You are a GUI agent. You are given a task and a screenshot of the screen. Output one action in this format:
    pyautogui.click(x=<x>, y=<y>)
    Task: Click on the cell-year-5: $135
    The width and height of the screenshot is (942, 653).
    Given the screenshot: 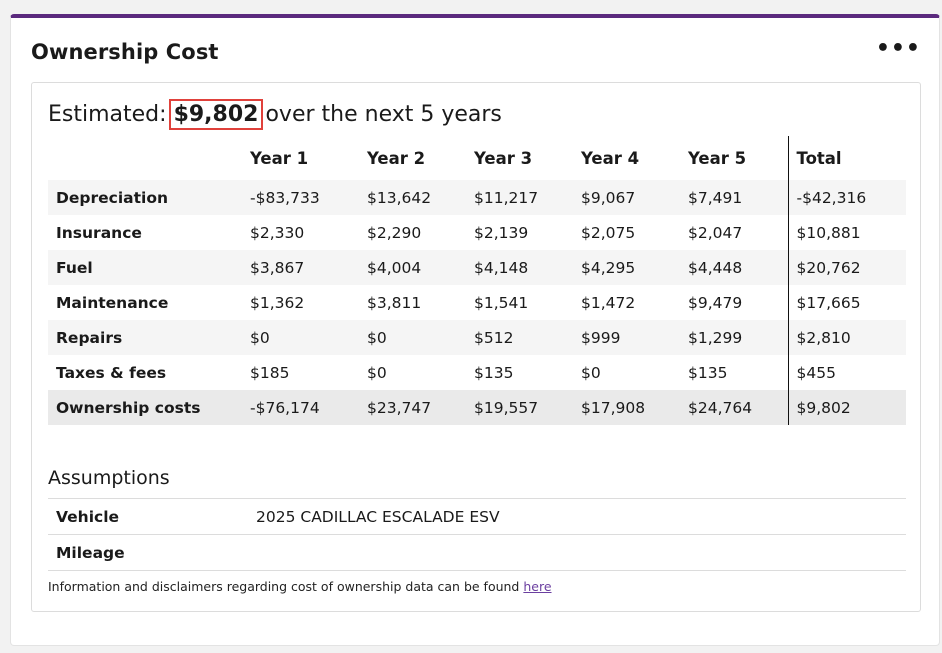 What is the action you would take?
    pyautogui.click(x=708, y=372)
    